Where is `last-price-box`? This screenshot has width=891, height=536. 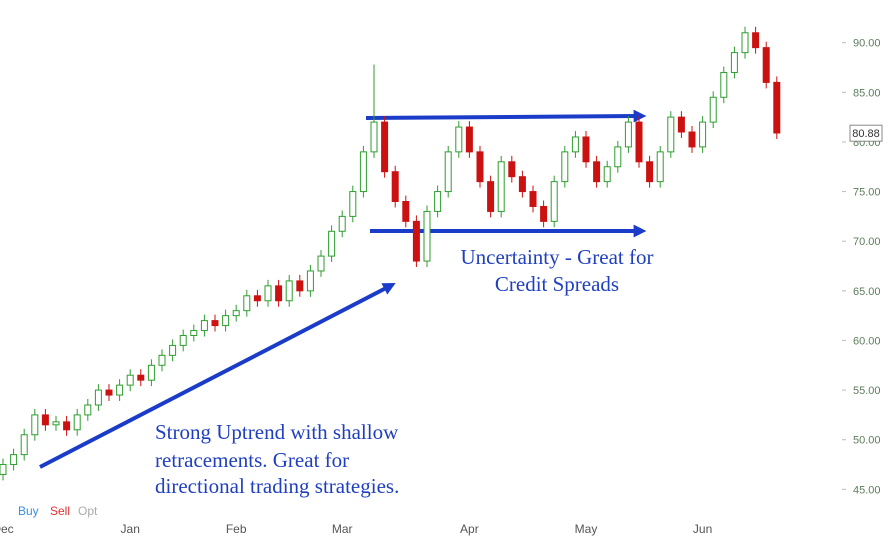 last-price-box is located at coordinates (866, 133).